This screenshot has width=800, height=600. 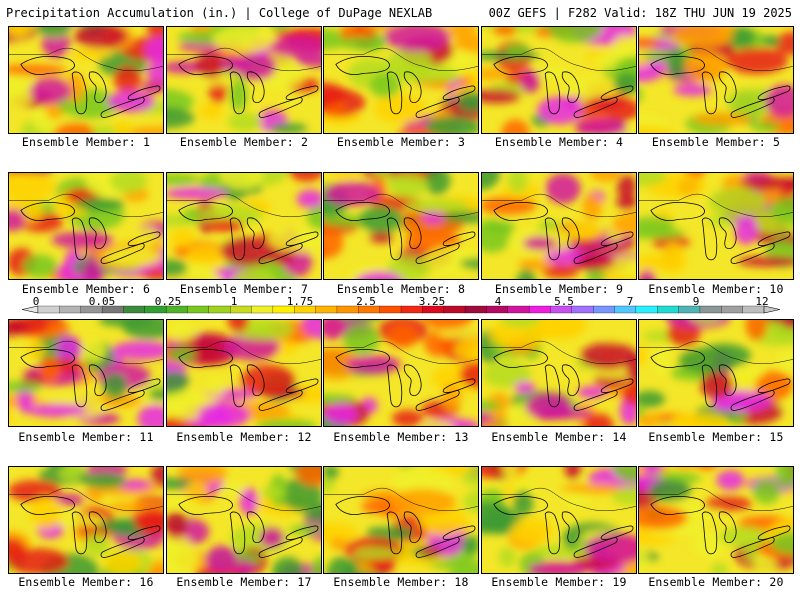 What do you see at coordinates (716, 289) in the screenshot?
I see `ensemble-member-label: Ensemble Member: 10` at bounding box center [716, 289].